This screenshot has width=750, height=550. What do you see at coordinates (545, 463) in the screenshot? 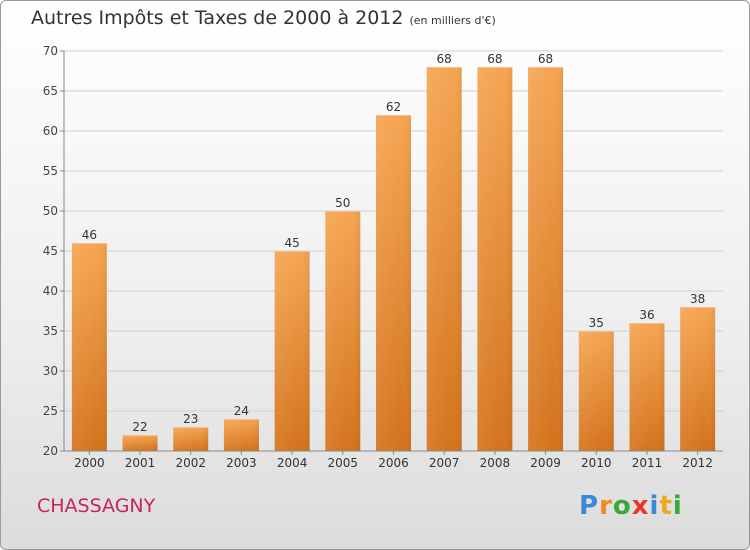
I see `x-tick-label: 2009` at bounding box center [545, 463].